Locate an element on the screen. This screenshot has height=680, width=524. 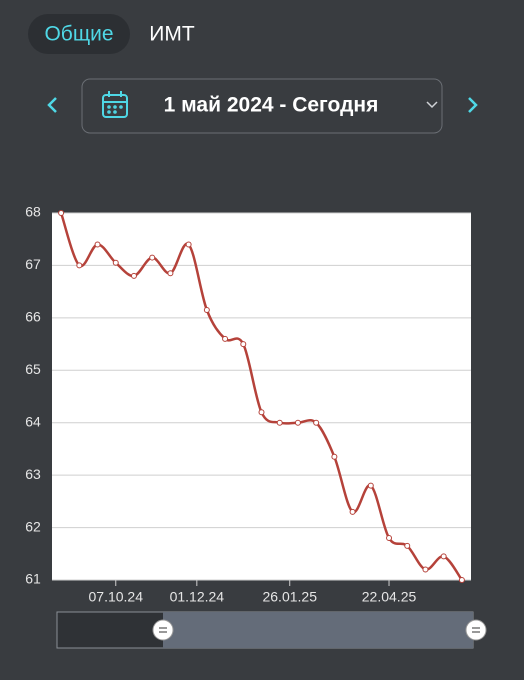
tab-active-bg is located at coordinates (79, 34).